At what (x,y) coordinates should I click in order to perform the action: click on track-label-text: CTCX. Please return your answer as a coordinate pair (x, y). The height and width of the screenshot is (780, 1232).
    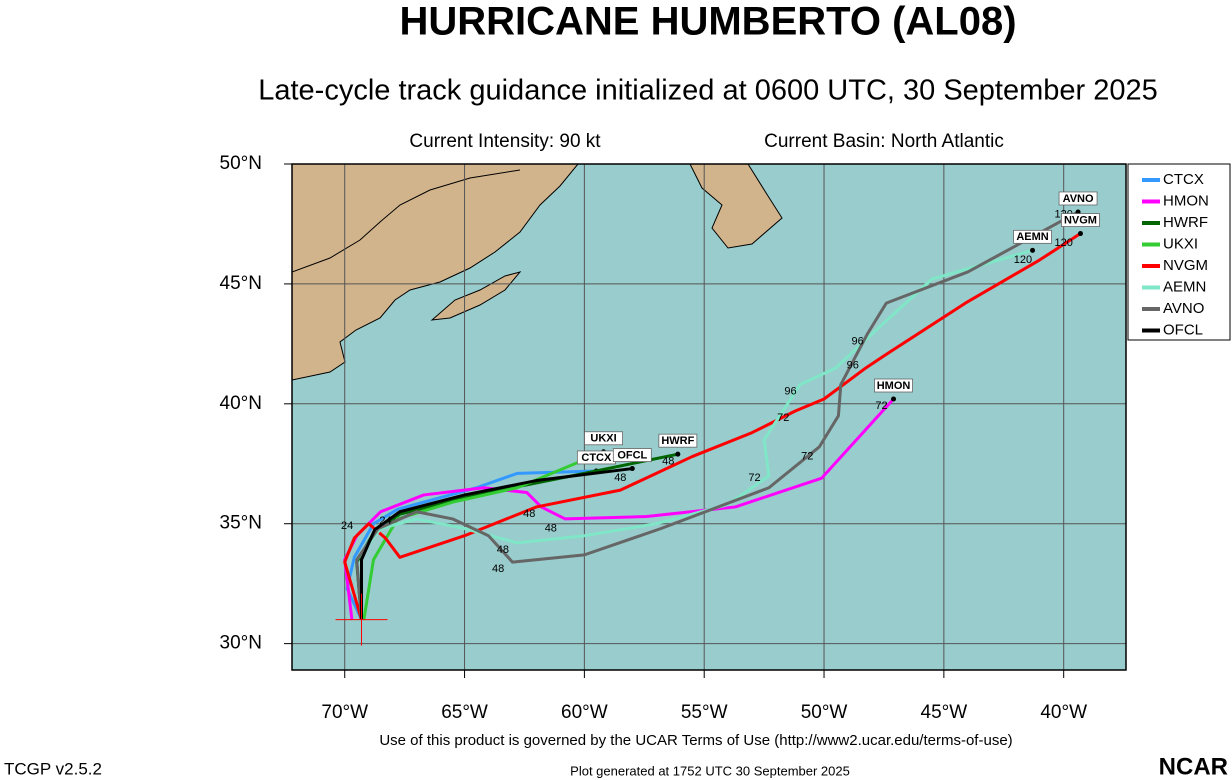
    Looking at the image, I should click on (596, 458).